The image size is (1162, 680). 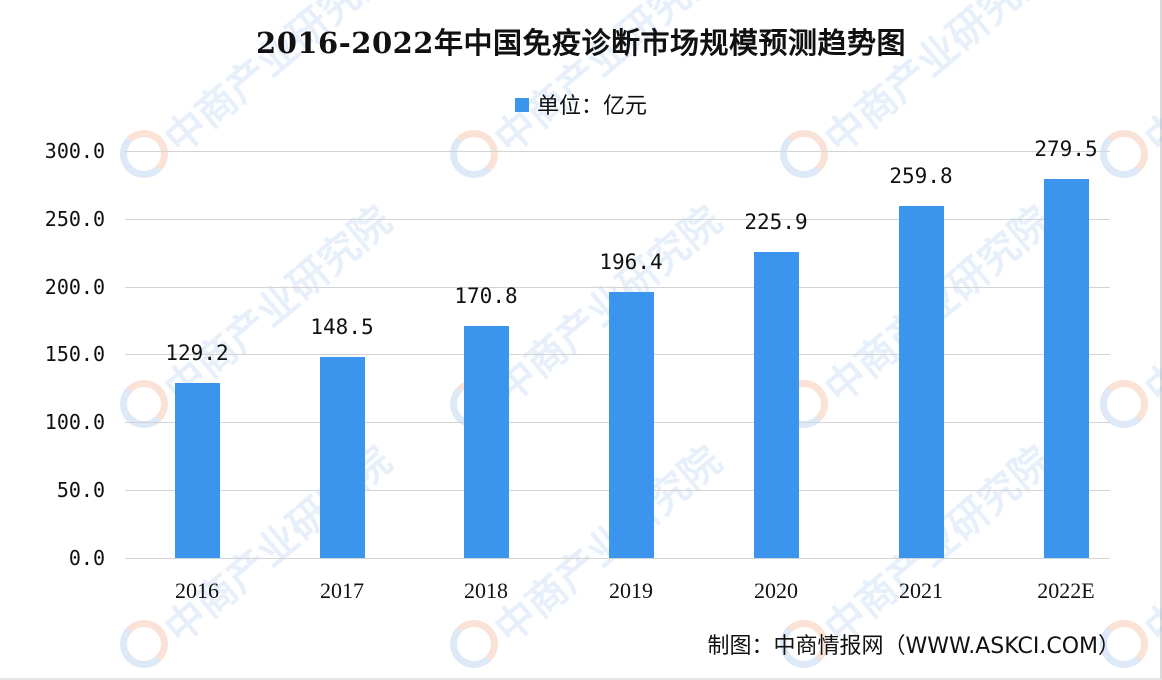 What do you see at coordinates (486, 296) in the screenshot?
I see `bar-value-label: 170.8` at bounding box center [486, 296].